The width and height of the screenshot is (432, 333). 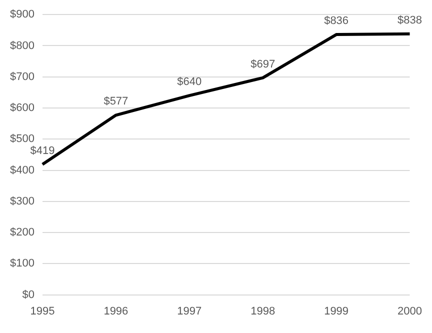 I want to click on y-tick-label: $200, so click(x=22, y=232).